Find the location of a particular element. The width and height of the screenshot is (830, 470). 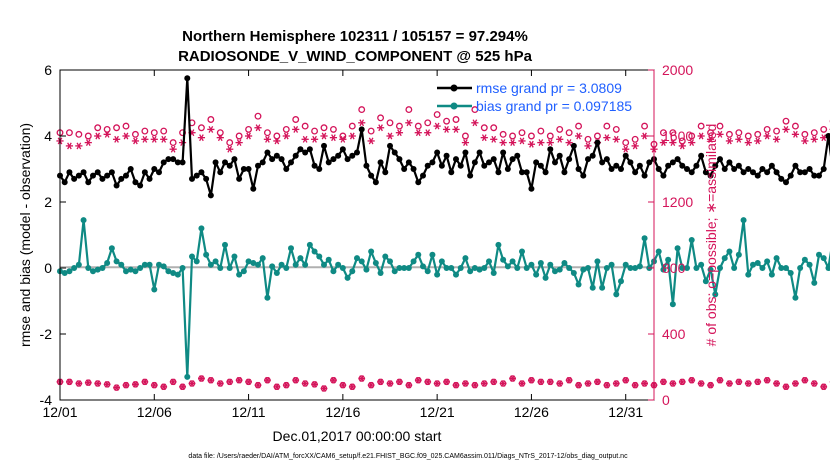

y-right-tick-label: 800 is located at coordinates (674, 268).